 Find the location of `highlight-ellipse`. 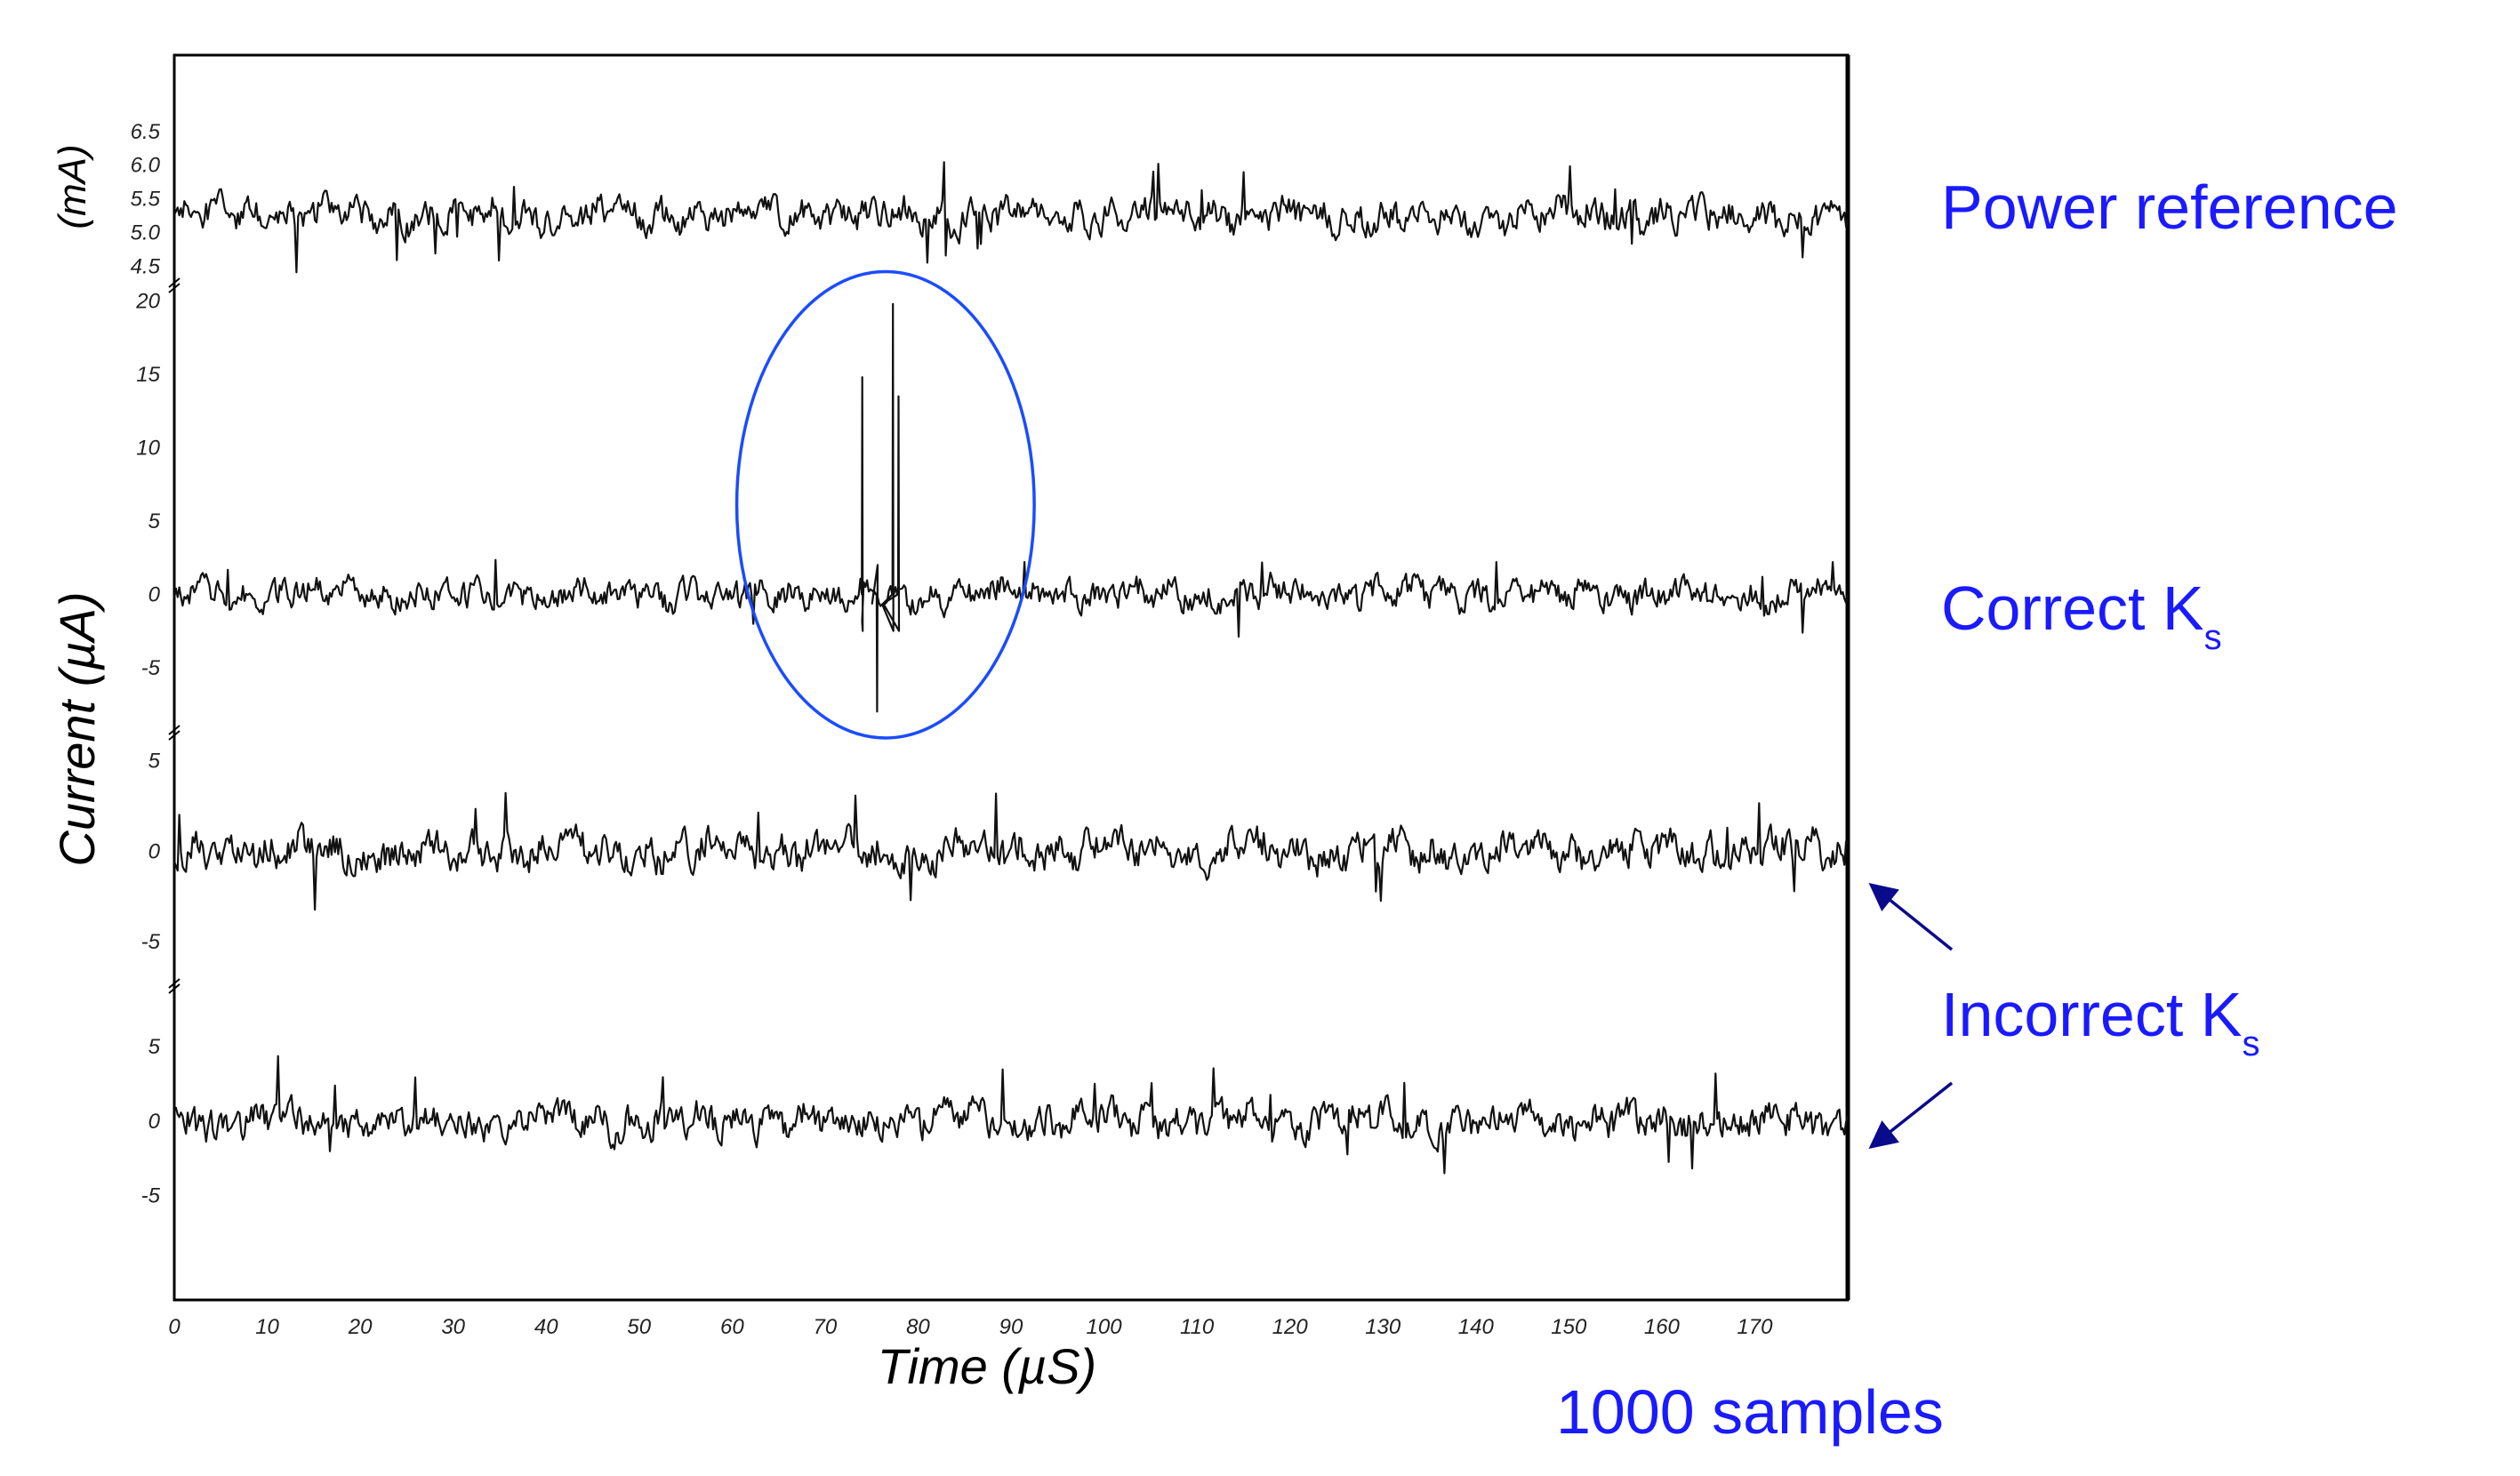

highlight-ellipse is located at coordinates (885, 505).